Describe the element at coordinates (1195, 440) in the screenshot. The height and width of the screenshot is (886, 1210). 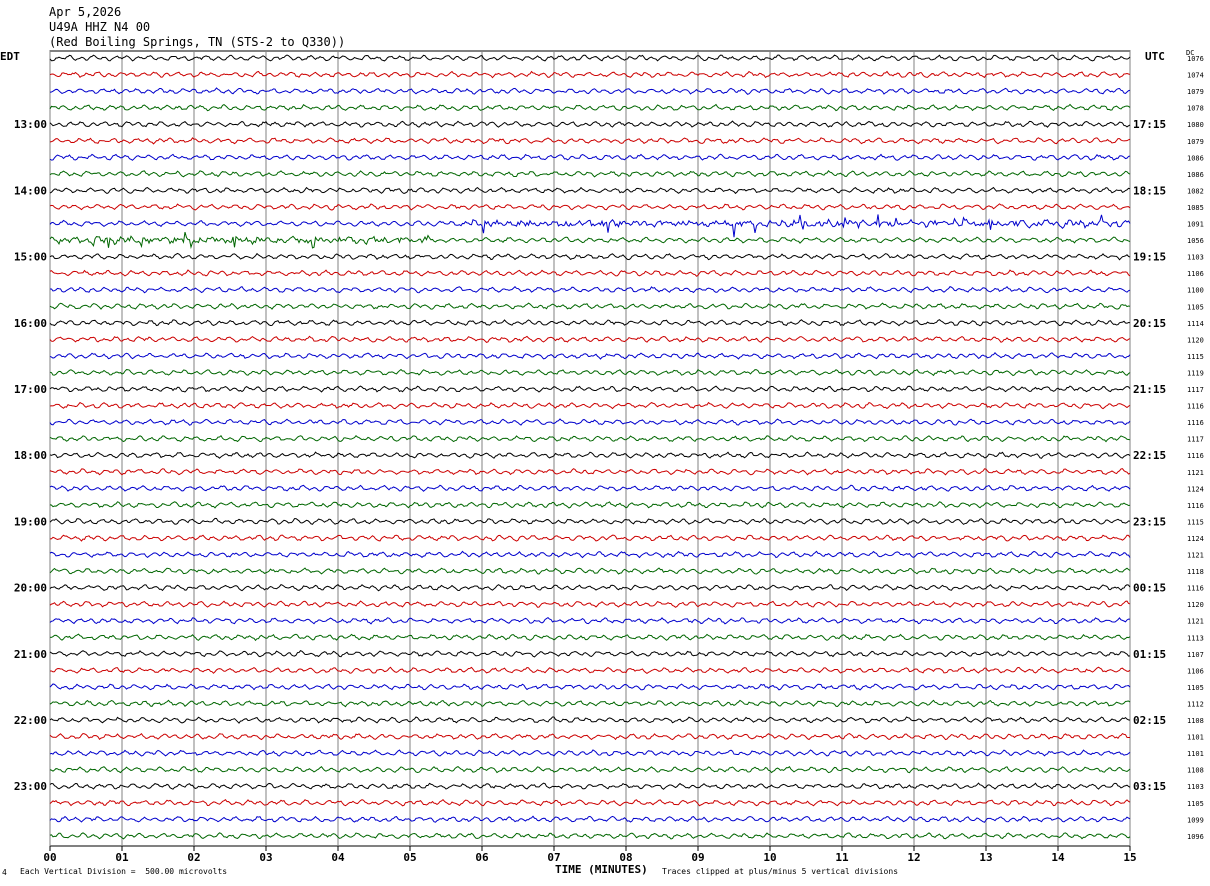
I see `dc-offset-23: 1117` at that location.